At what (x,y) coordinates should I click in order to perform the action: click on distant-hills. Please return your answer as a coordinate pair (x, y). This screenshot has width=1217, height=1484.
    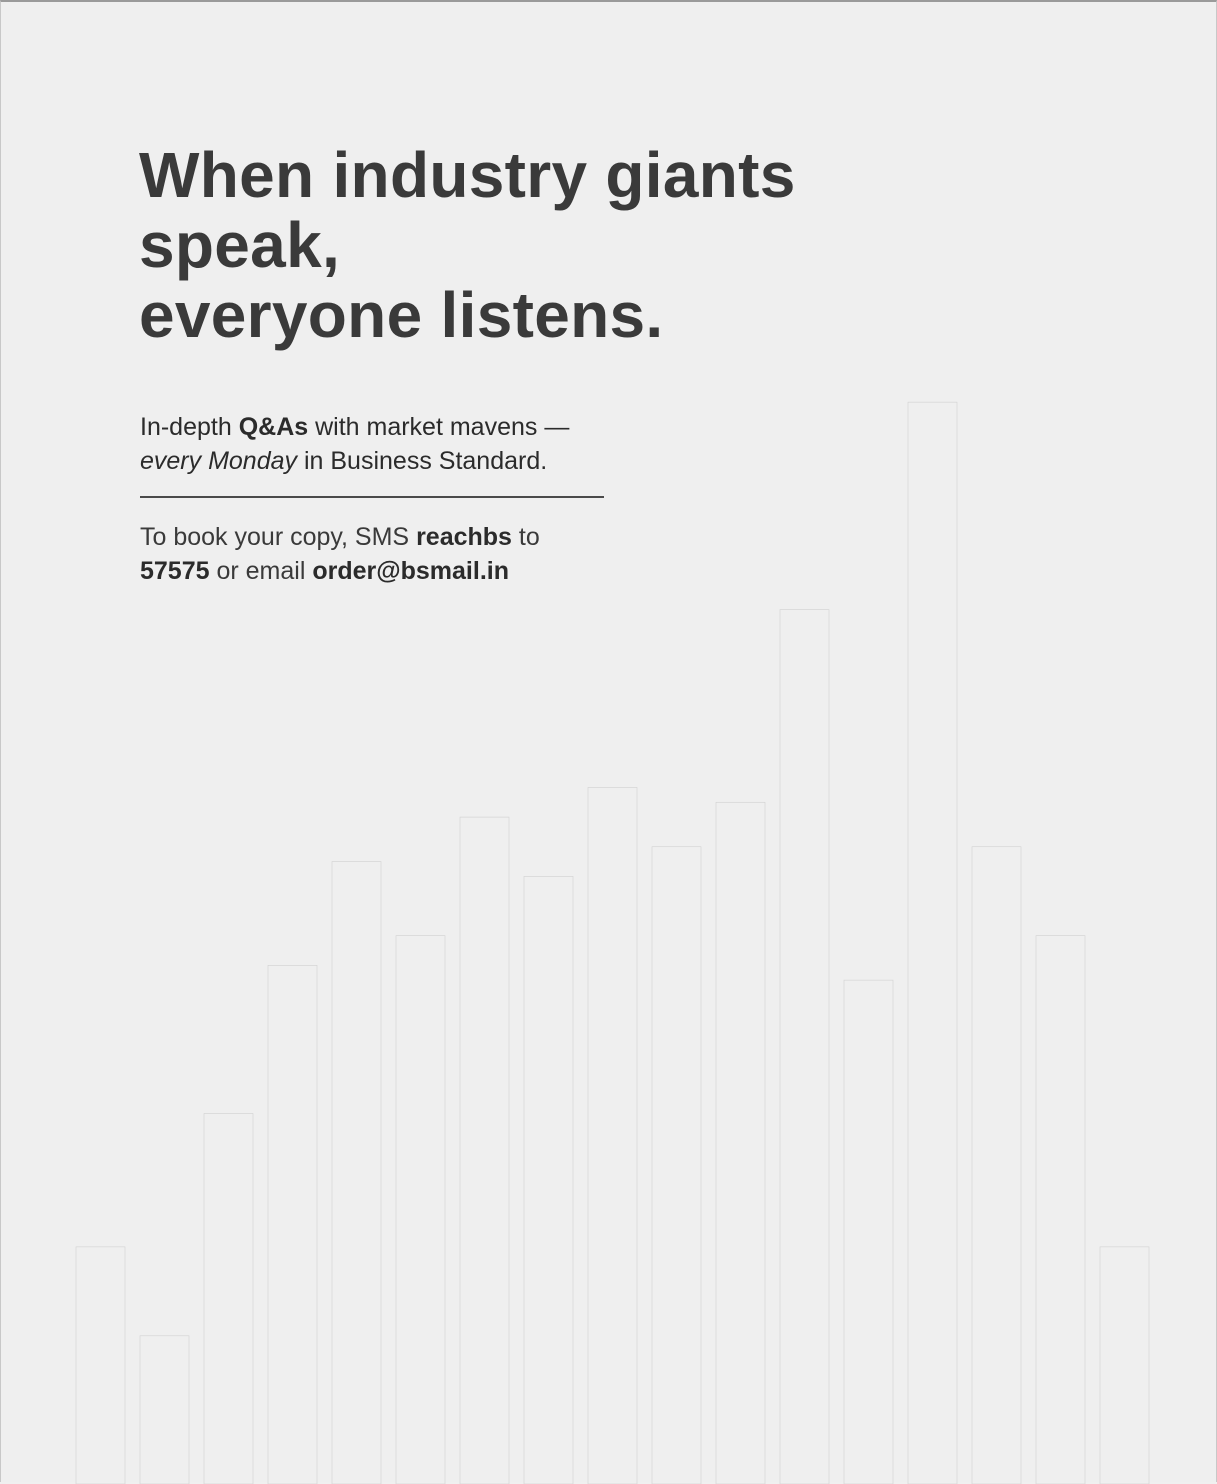
    Looking at the image, I should click on (889, 1427).